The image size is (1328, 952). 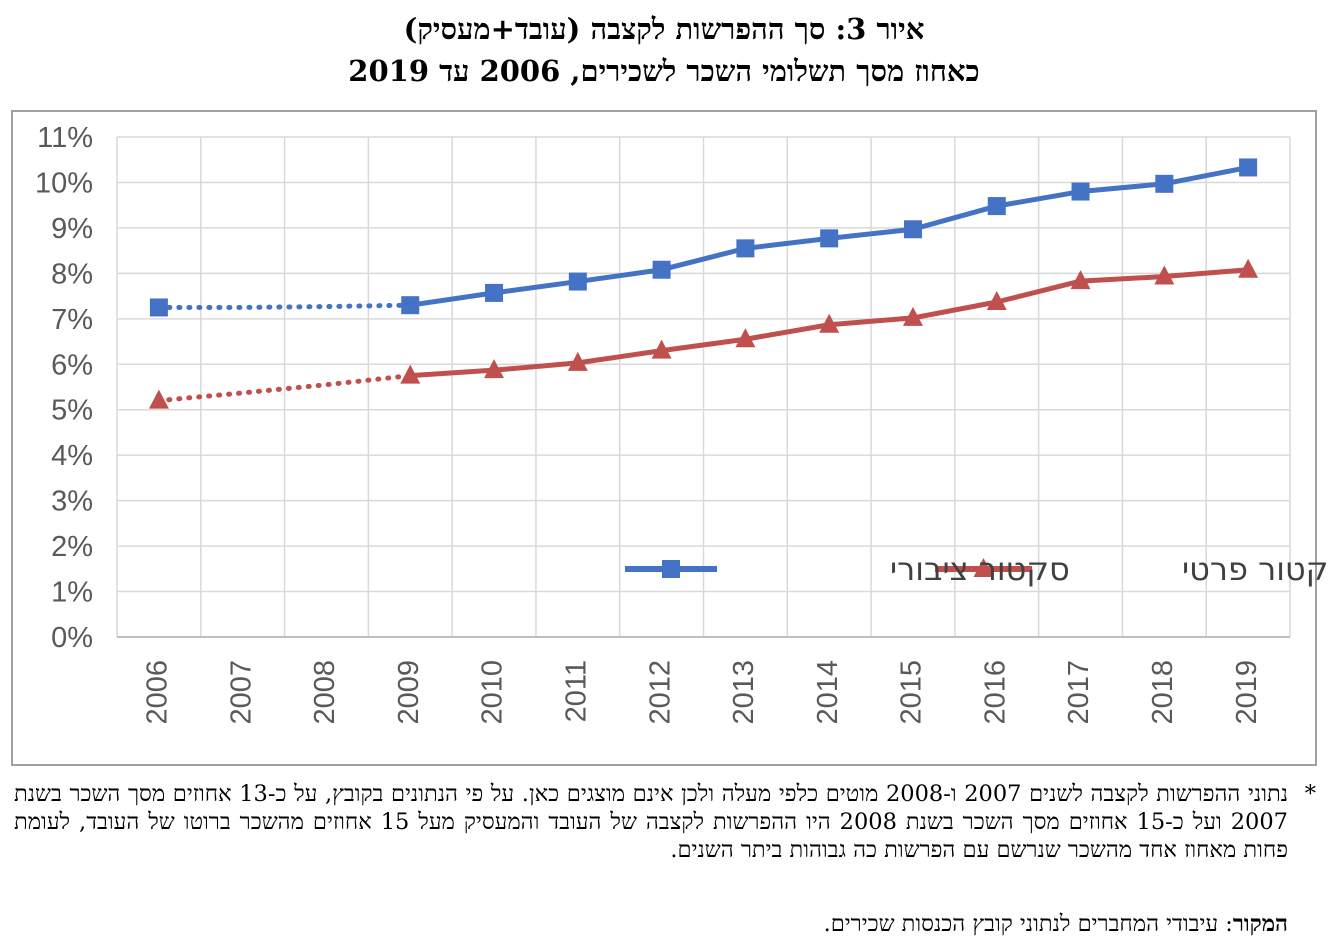 What do you see at coordinates (1260, 924) in the screenshot?
I see `source-label: המקור` at bounding box center [1260, 924].